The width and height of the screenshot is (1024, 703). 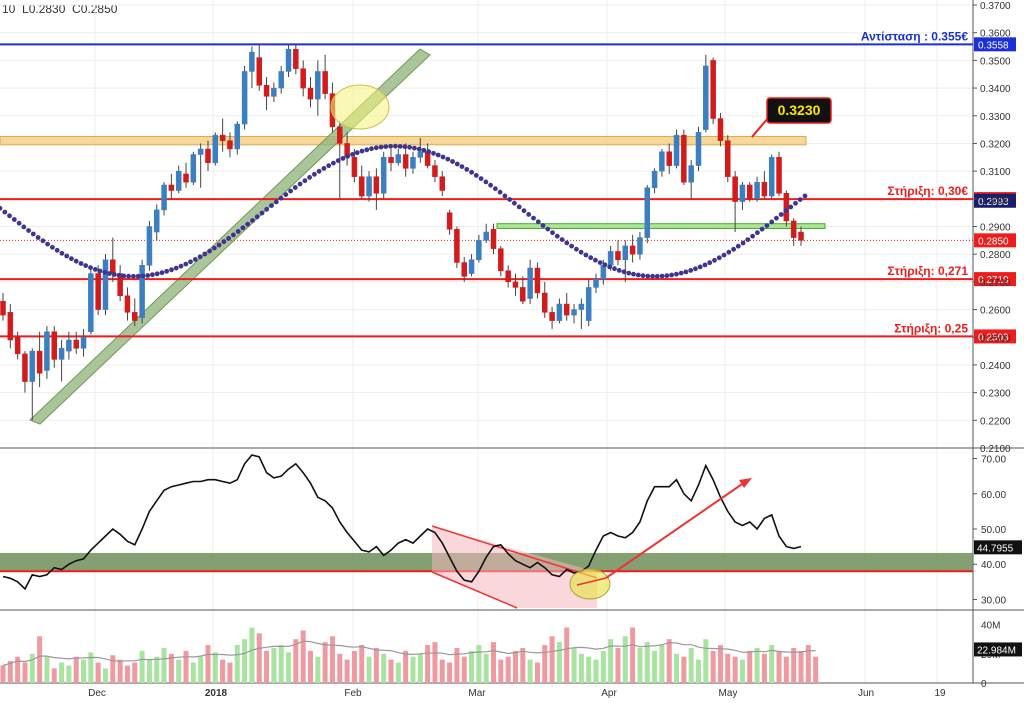 What do you see at coordinates (995, 61) in the screenshot?
I see `price-tick-label: 0.3500` at bounding box center [995, 61].